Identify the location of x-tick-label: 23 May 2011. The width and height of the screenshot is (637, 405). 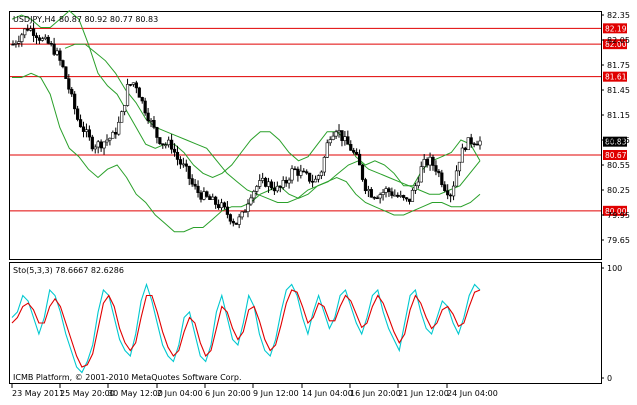
(38, 393).